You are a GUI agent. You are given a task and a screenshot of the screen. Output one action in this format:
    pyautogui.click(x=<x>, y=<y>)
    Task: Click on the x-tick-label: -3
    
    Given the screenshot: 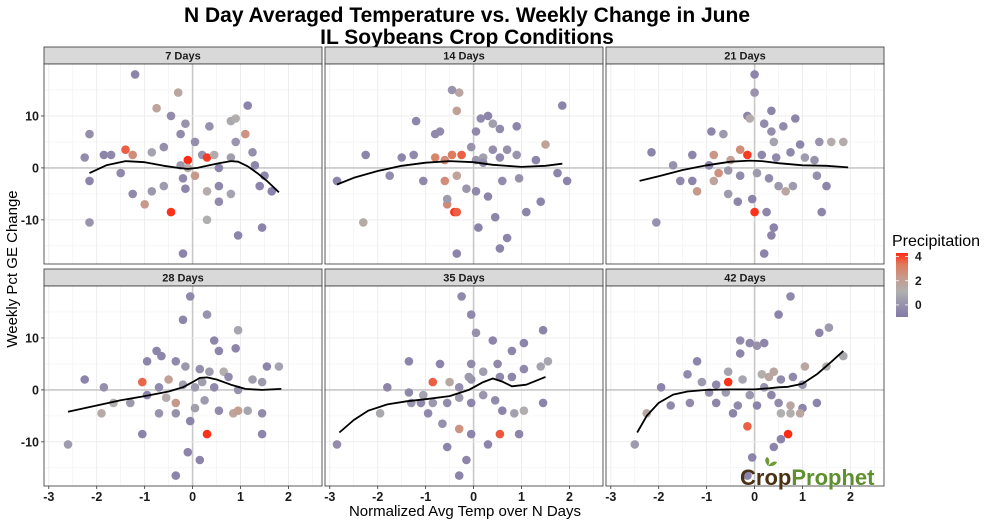 What is the action you would take?
    pyautogui.click(x=610, y=497)
    